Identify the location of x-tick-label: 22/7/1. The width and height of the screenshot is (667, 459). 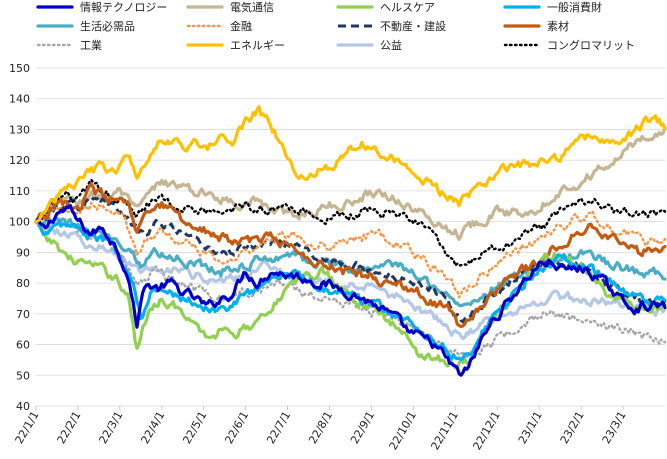
(278, 427).